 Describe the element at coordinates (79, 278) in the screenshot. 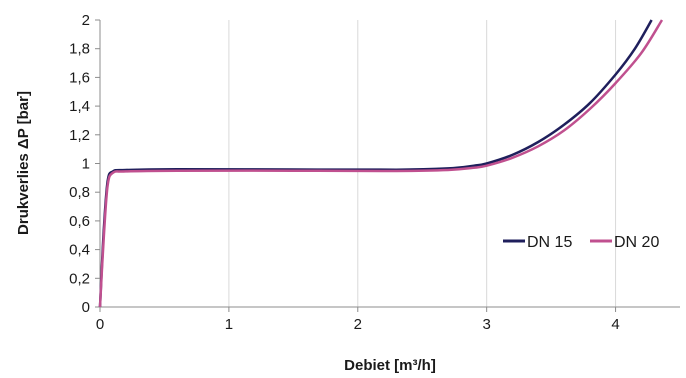

I see `y-tick-label: 0,2` at that location.